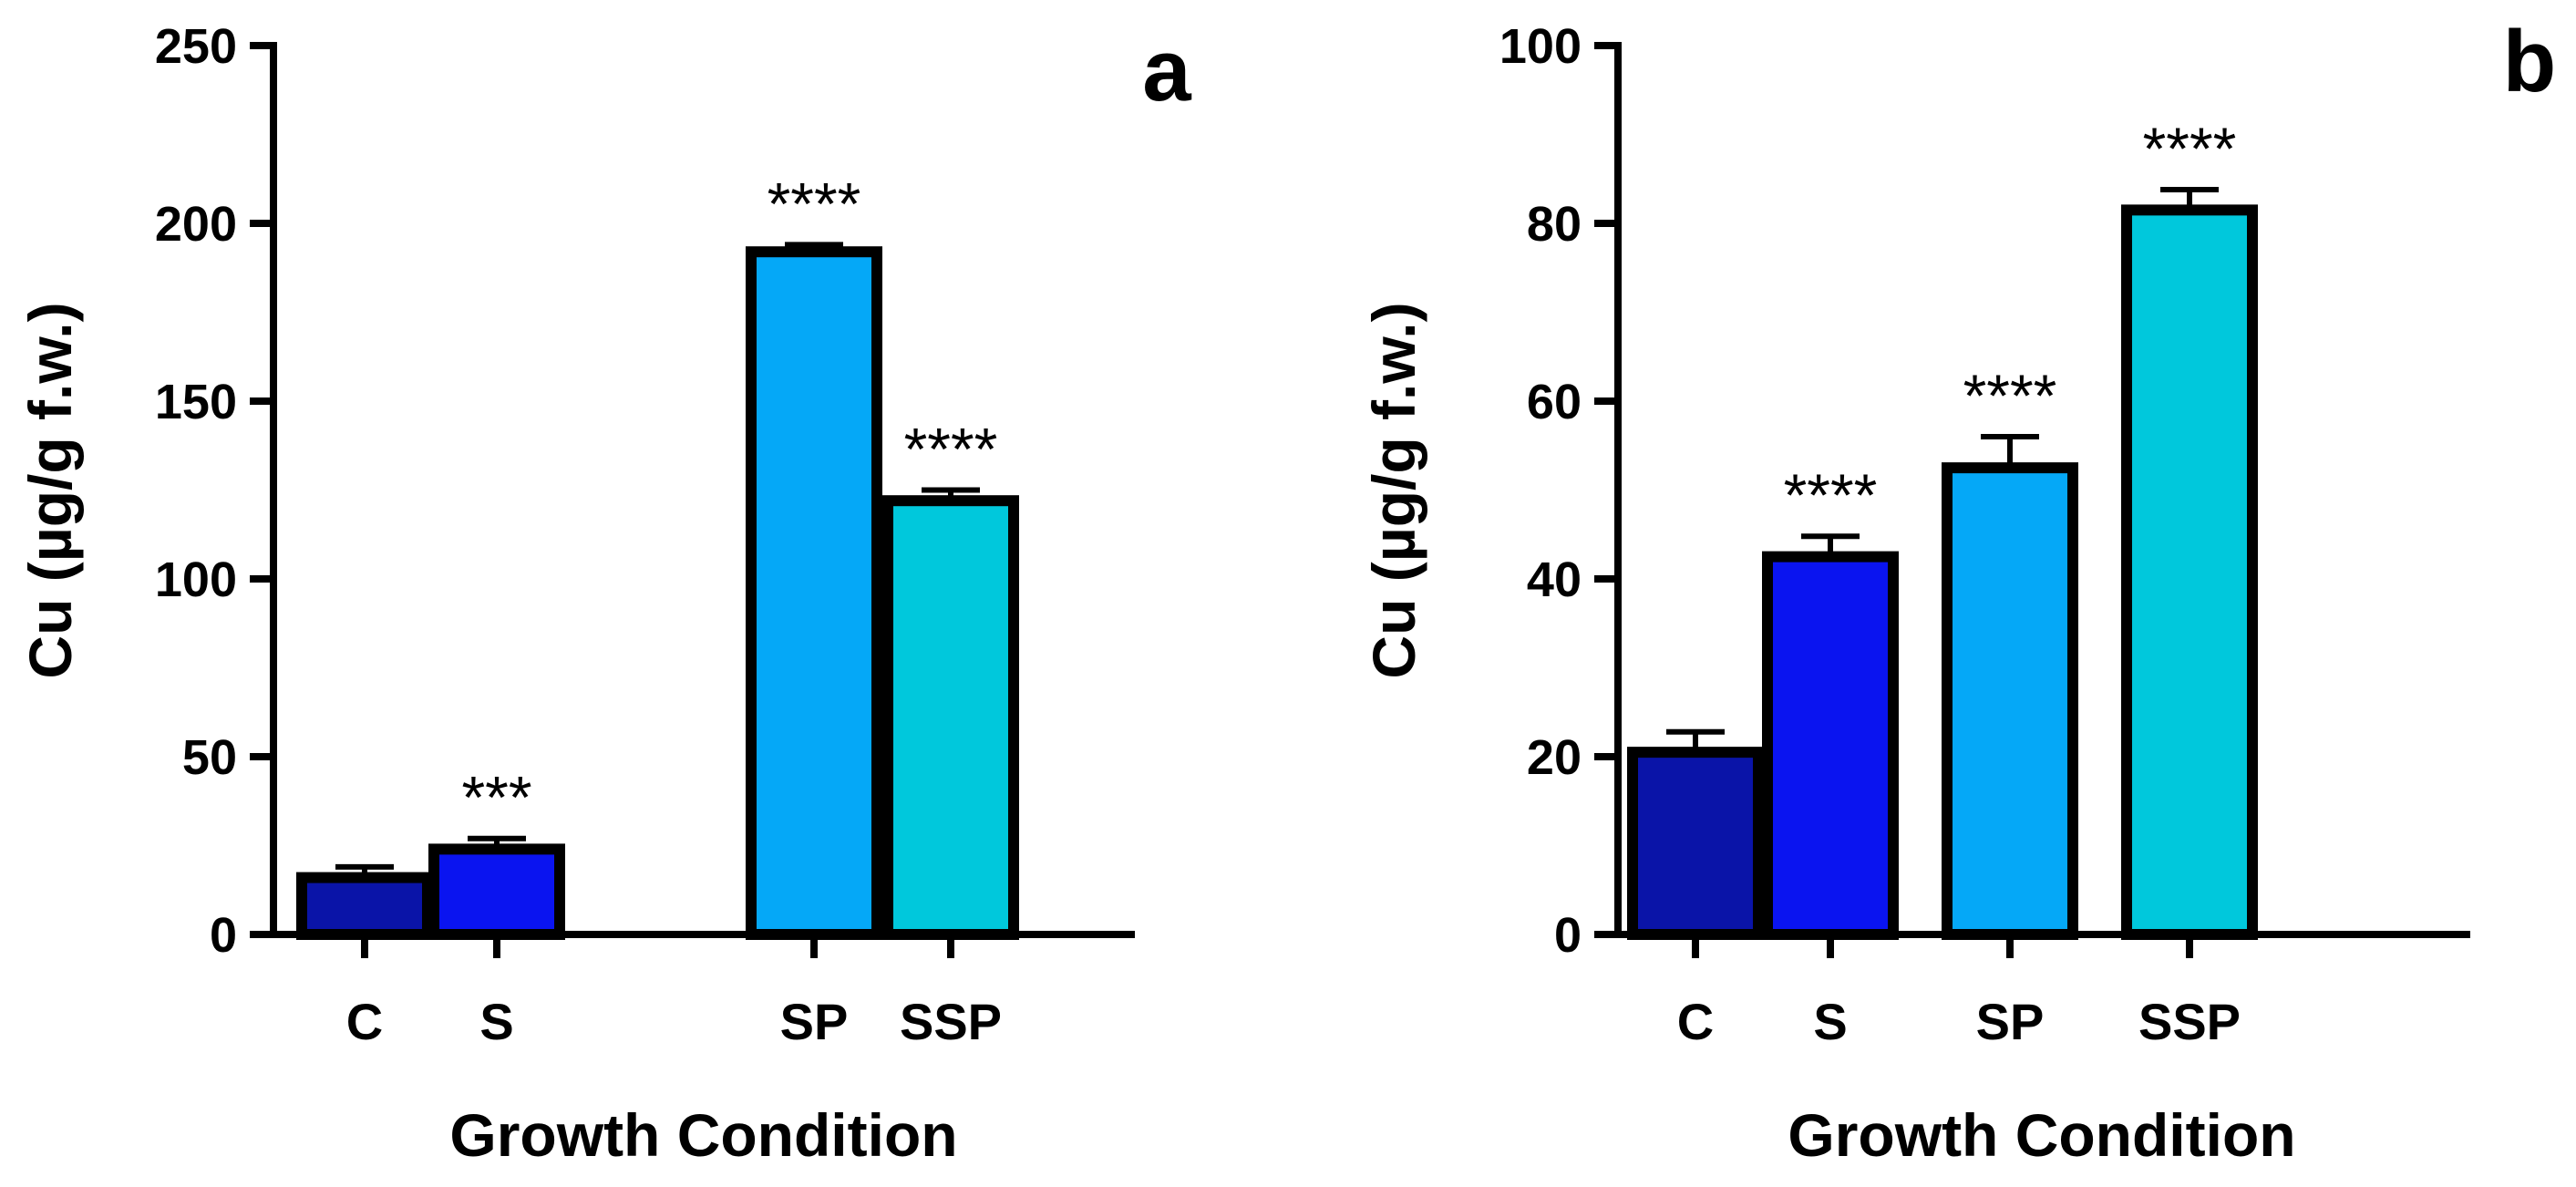  Describe the element at coordinates (1554, 224) in the screenshot. I see `y-tick-label: 80` at that location.